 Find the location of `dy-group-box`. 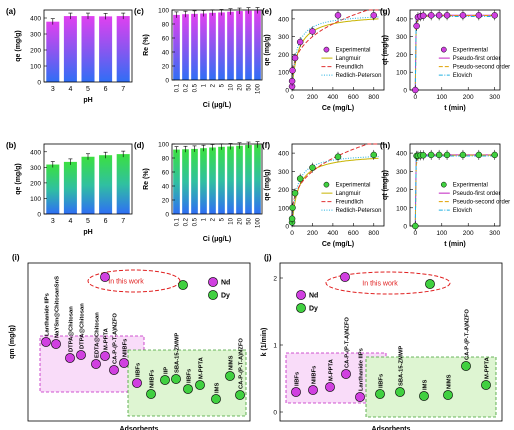

dy-group-box is located at coordinates (187, 383).